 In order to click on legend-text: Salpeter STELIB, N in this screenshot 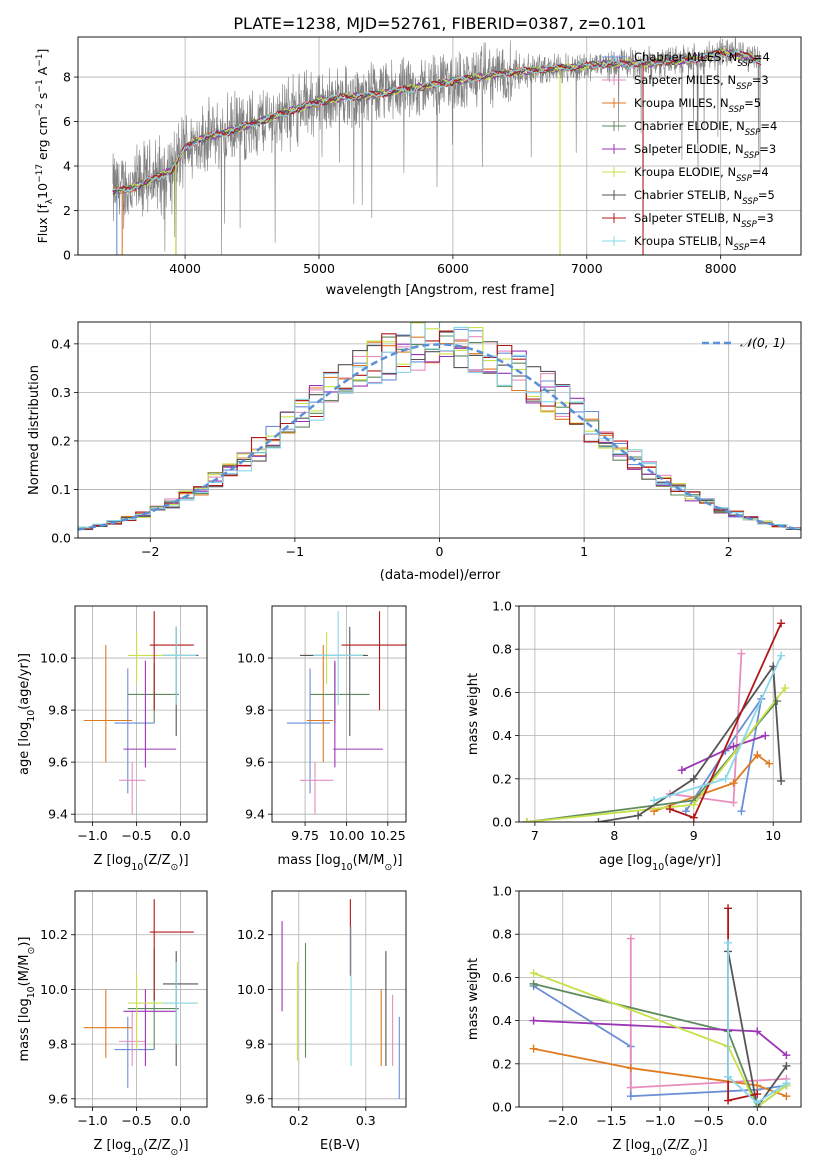, I will do `click(687, 218)`.